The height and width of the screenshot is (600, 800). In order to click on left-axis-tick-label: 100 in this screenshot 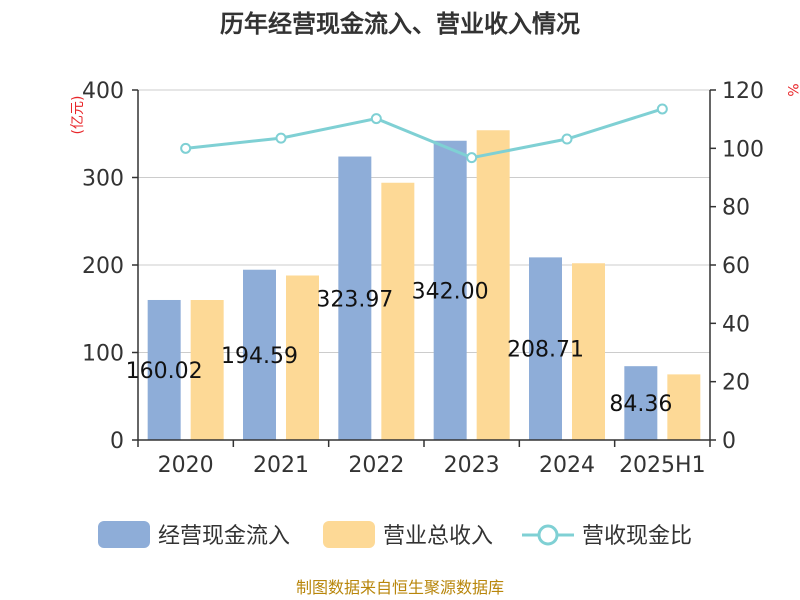, I will do `click(103, 354)`.